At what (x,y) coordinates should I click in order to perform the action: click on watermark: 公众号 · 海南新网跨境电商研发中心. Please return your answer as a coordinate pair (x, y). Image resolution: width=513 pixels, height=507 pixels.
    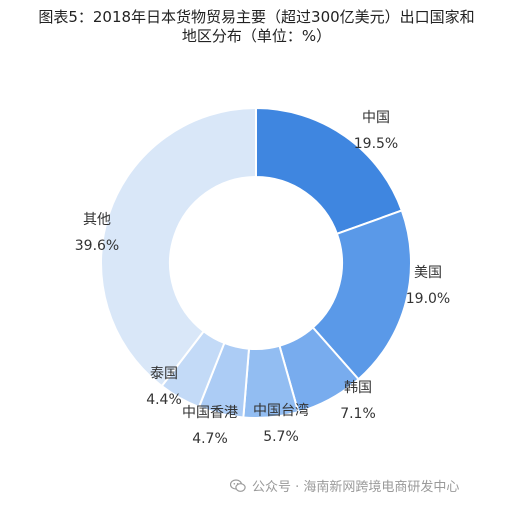
    Looking at the image, I should click on (344, 485).